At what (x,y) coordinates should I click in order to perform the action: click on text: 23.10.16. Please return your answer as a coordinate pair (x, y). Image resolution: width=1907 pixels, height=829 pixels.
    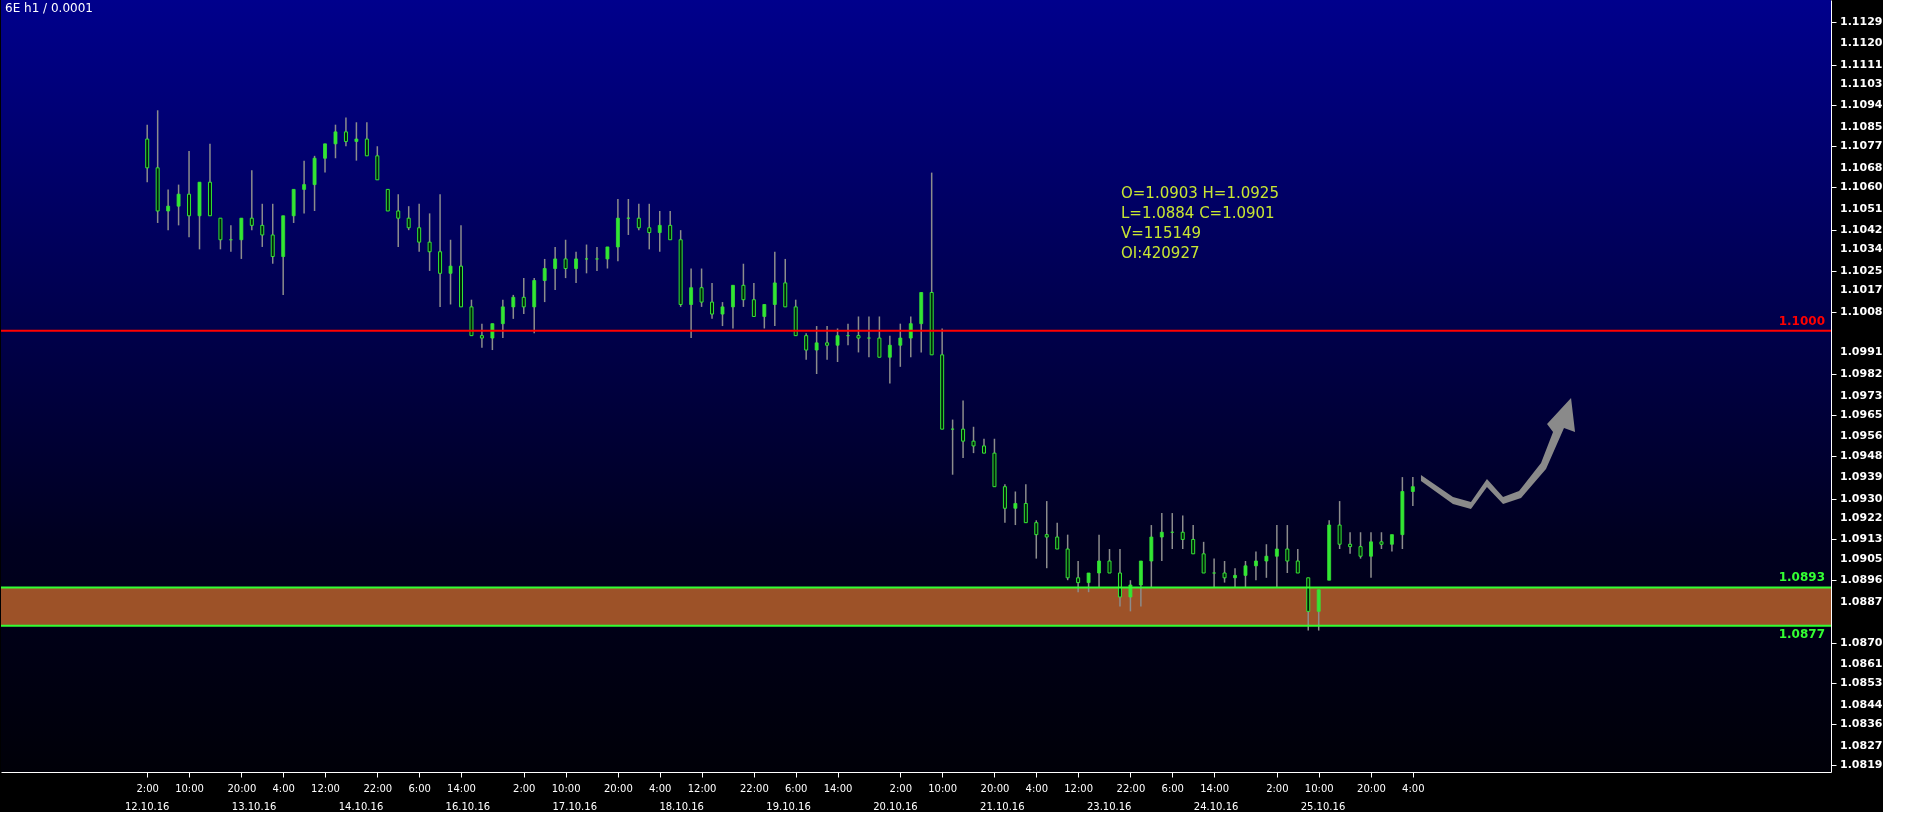
    Looking at the image, I should click on (1109, 806).